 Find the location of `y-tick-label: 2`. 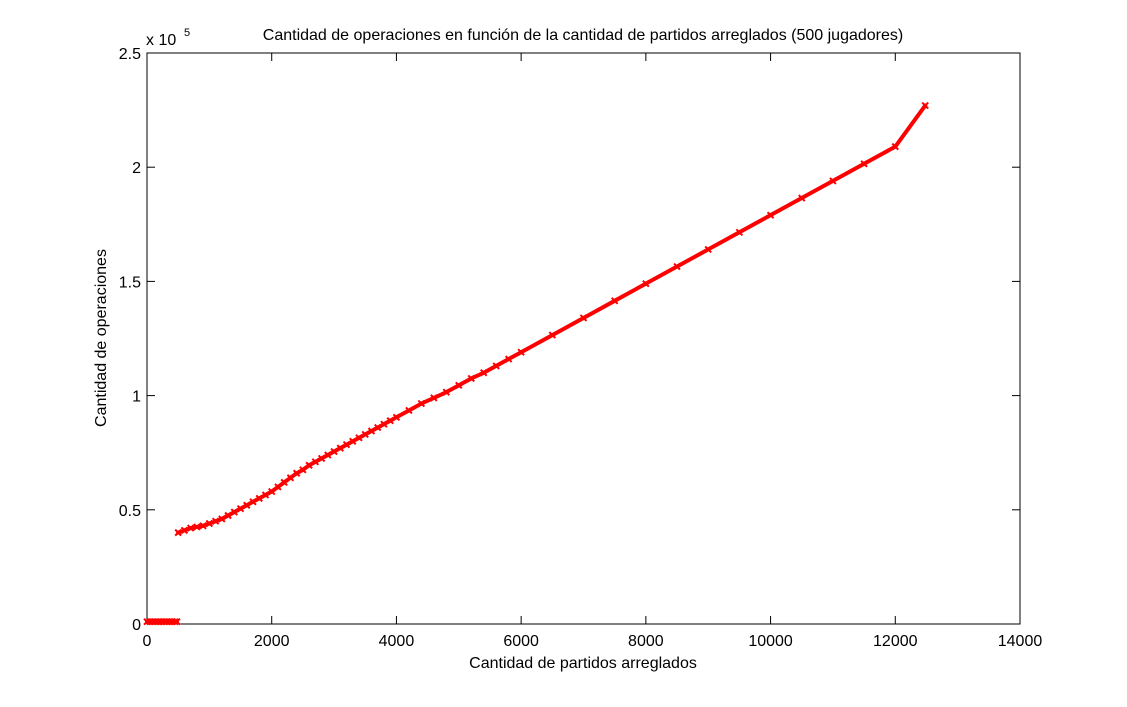

y-tick-label: 2 is located at coordinates (136, 168).